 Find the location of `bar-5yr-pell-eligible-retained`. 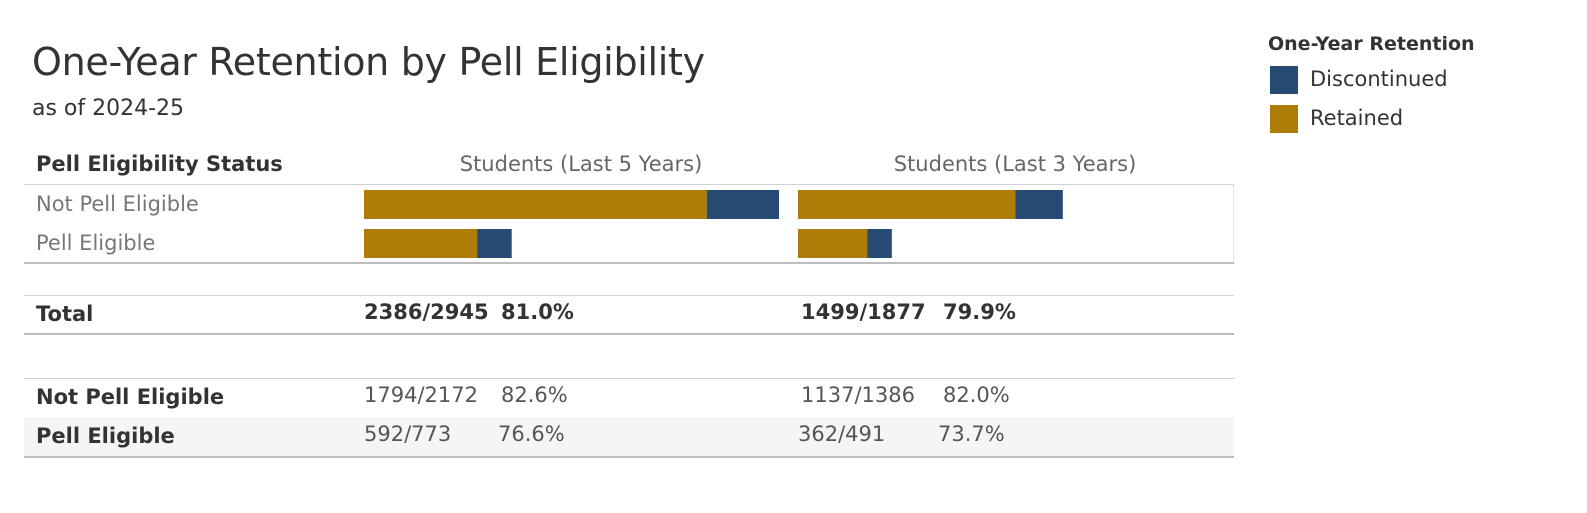

bar-5yr-pell-eligible-retained is located at coordinates (421, 243).